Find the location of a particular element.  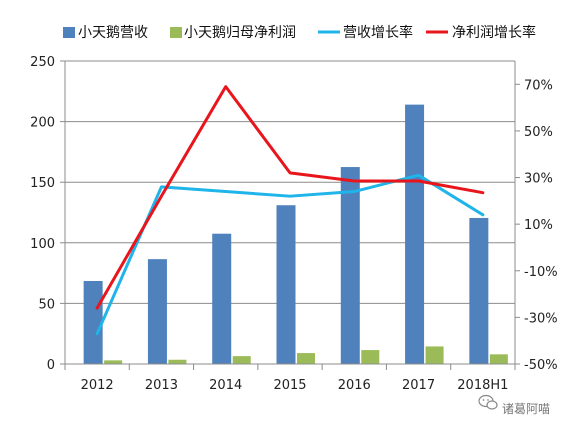

y-tick-label: 50 is located at coordinates (46, 304).